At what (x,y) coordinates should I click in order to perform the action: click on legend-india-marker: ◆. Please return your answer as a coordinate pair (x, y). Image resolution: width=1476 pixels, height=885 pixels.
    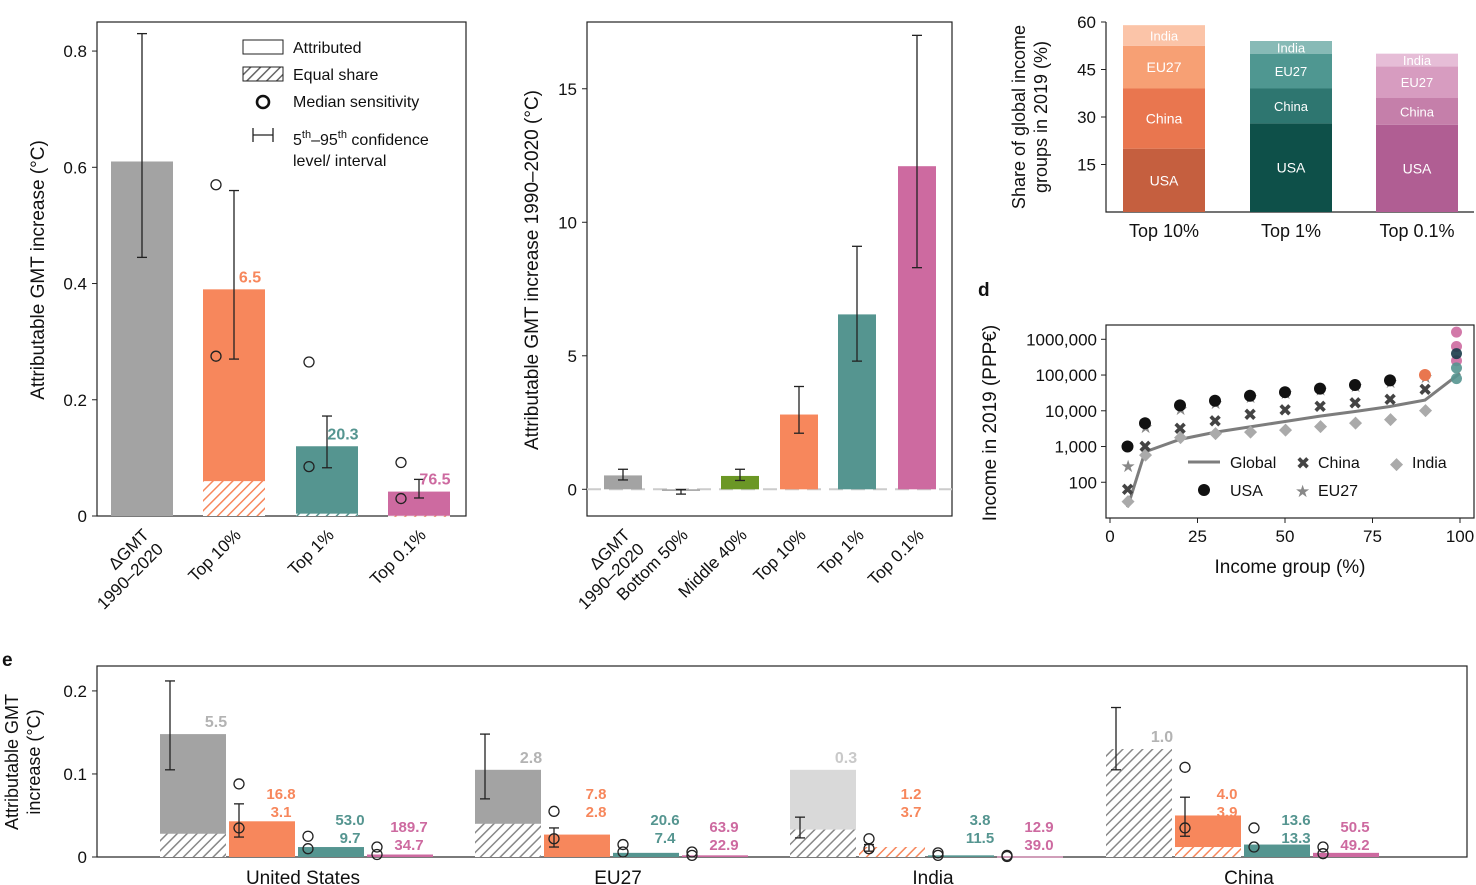
    Looking at the image, I should click on (1397, 463).